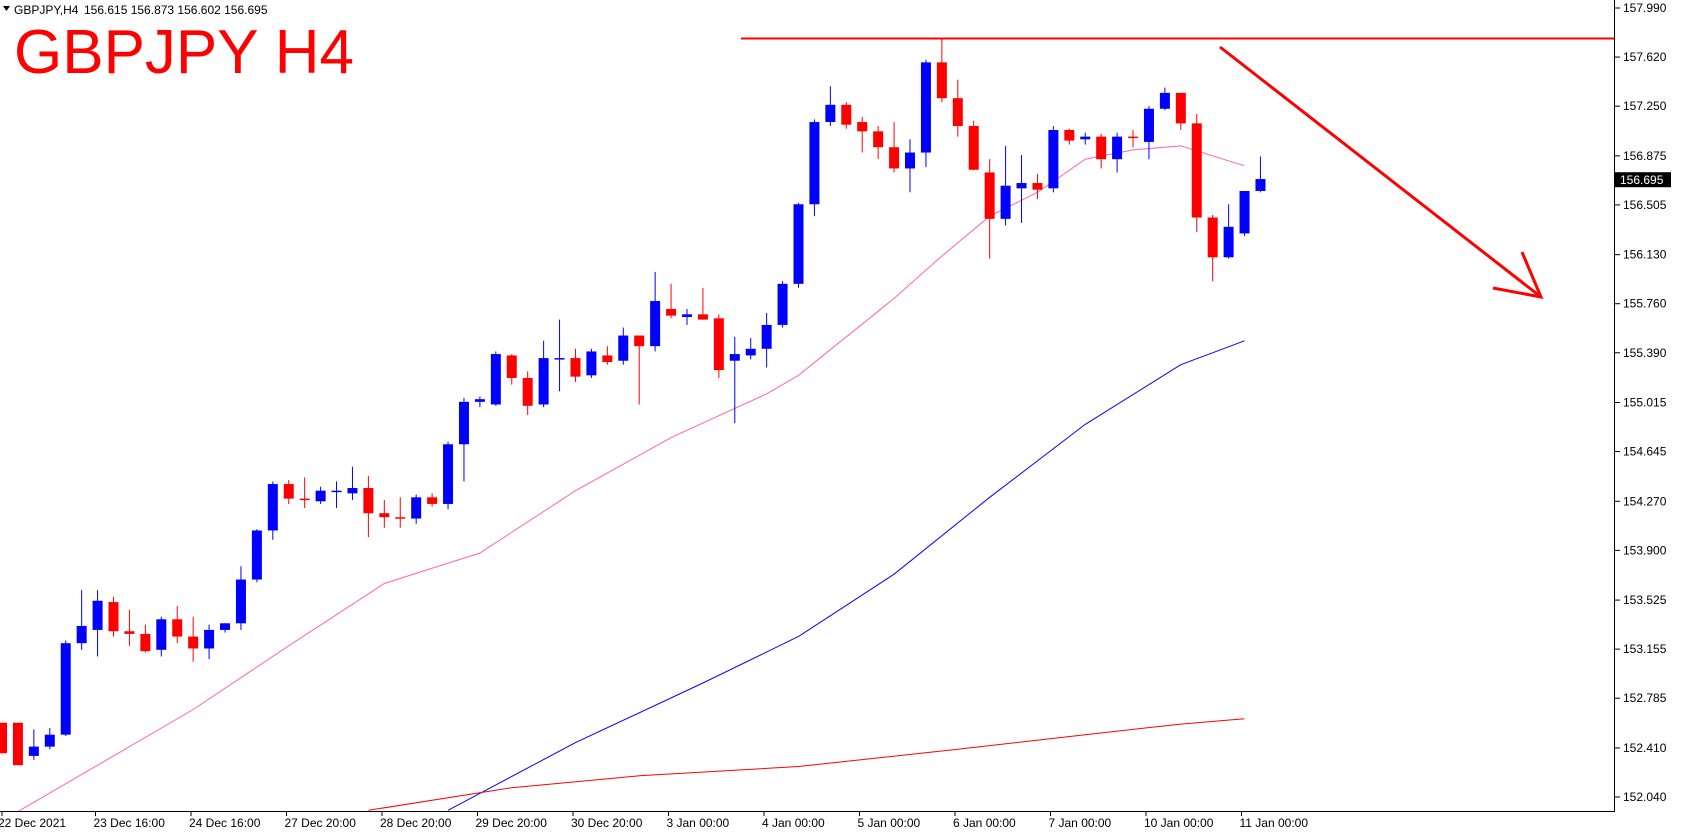 Image resolution: width=1681 pixels, height=833 pixels. What do you see at coordinates (512, 823) in the screenshot?
I see `time-tick-label: 29 Dec 20:00` at bounding box center [512, 823].